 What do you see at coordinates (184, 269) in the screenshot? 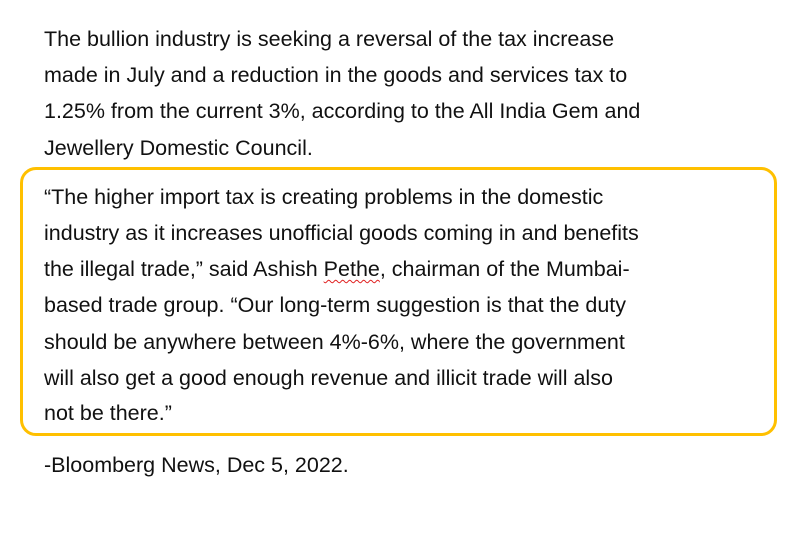
I see `quote-text: the illegal trade,” said Ashish` at bounding box center [184, 269].